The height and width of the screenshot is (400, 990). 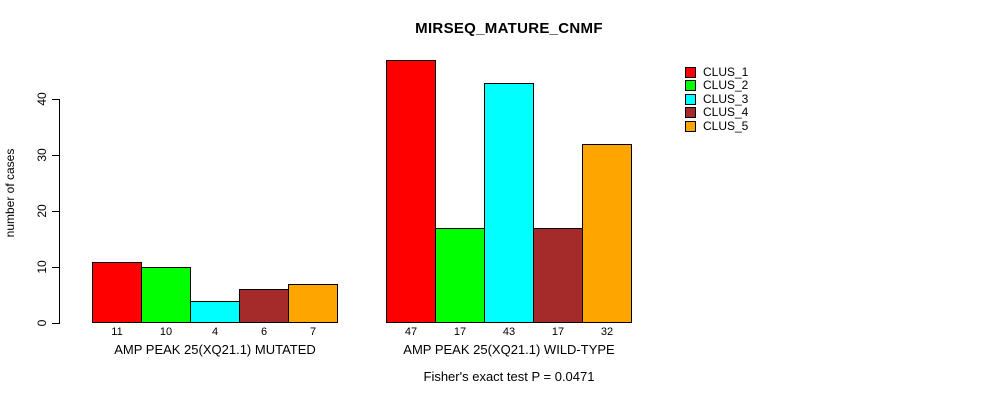 What do you see at coordinates (166, 332) in the screenshot?
I see `bar-value-label: 10` at bounding box center [166, 332].